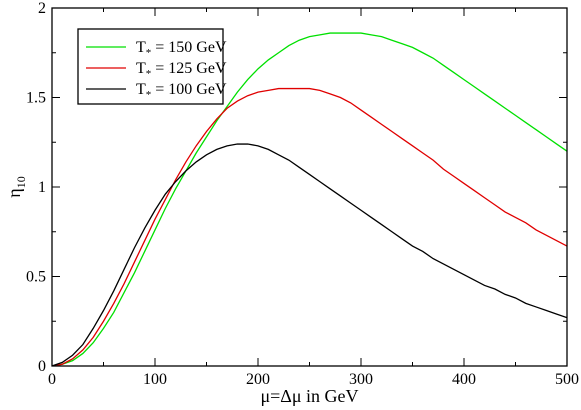  Describe the element at coordinates (36, 98) in the screenshot. I see `y-tick-label: 1.5` at that location.